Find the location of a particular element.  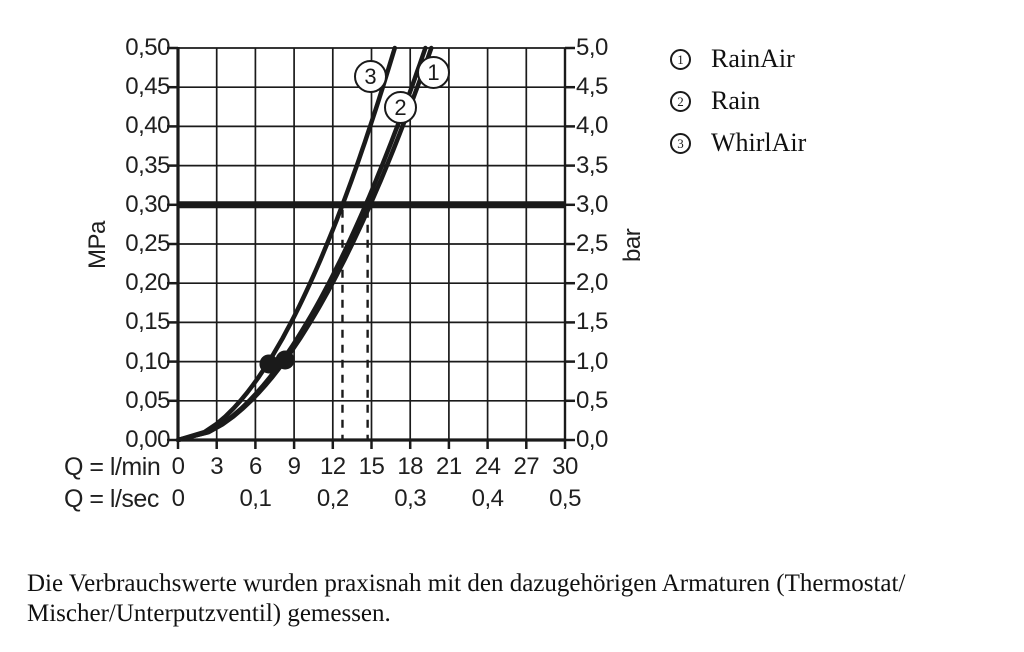

x-lsec-tick-0: 0 is located at coordinates (178, 498).